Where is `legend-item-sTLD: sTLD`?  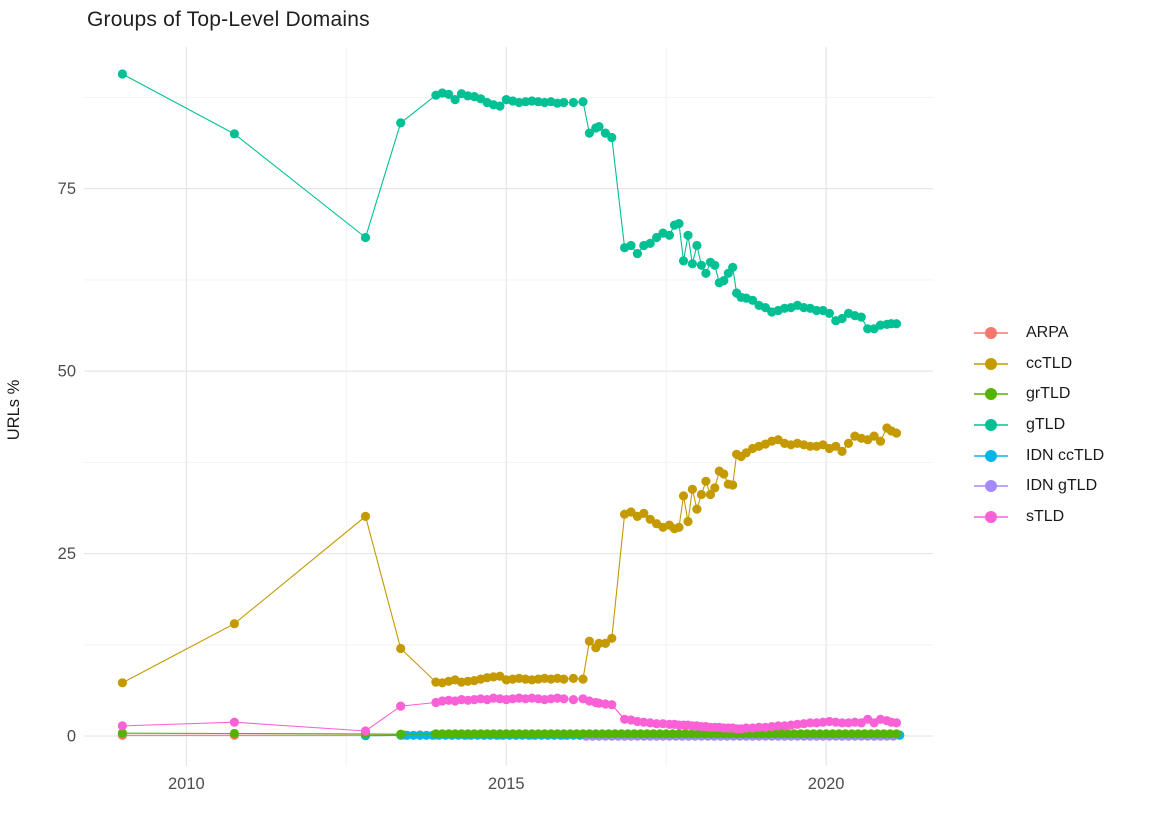 legend-item-sTLD: sTLD is located at coordinates (1039, 517).